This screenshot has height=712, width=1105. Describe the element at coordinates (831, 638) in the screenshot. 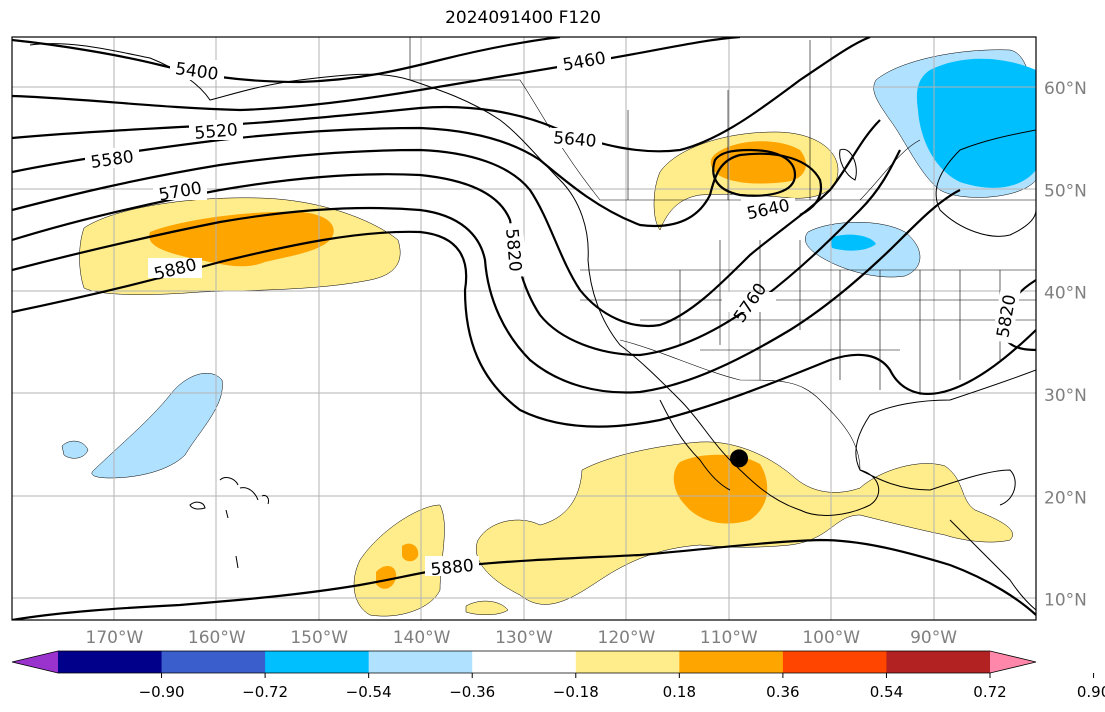

I see `longitude-tick-label: 100°W` at that location.